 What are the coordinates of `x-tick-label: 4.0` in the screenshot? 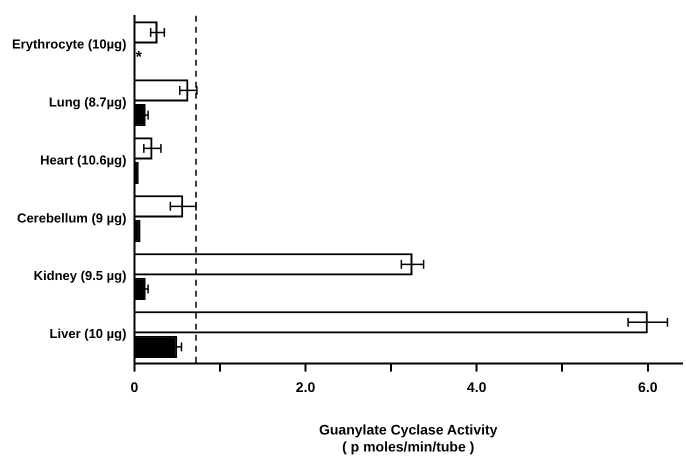 It's located at (476, 386).